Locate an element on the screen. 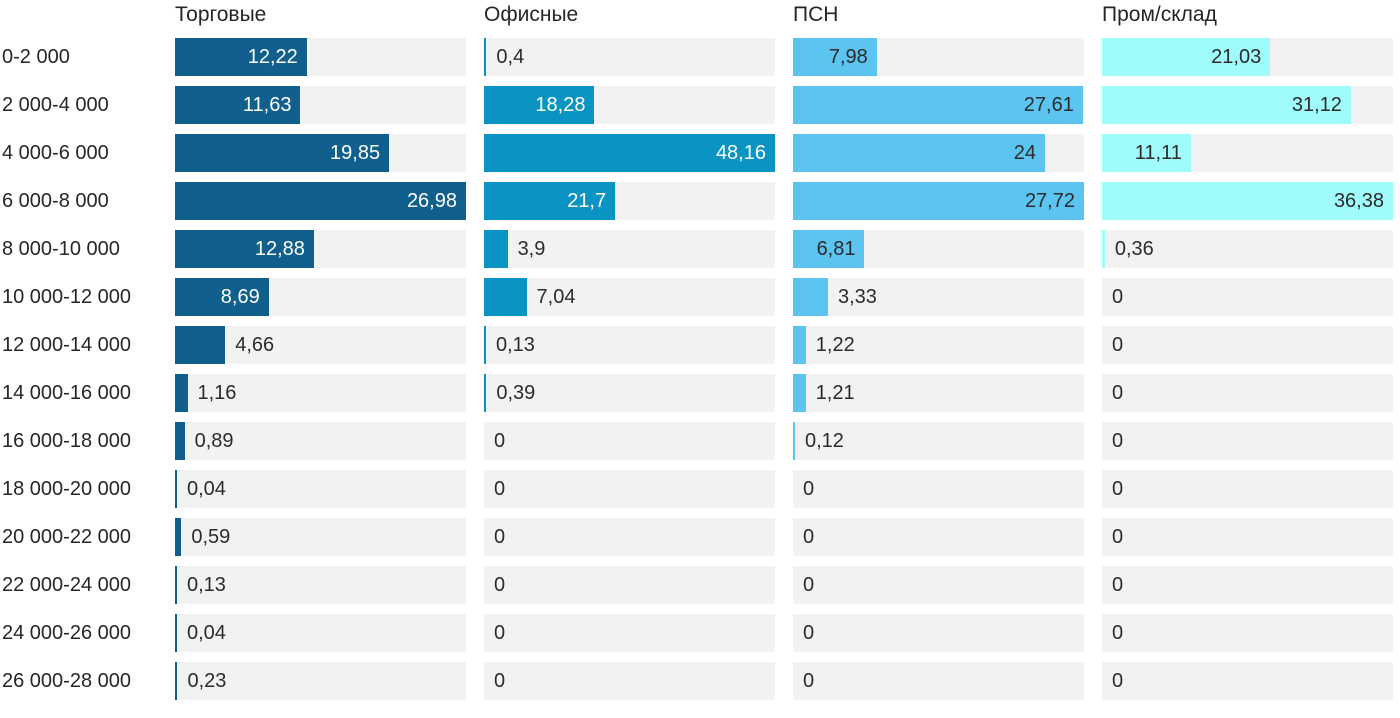 The height and width of the screenshot is (718, 1400). category-label: 26 000-28 000 is located at coordinates (67, 680).